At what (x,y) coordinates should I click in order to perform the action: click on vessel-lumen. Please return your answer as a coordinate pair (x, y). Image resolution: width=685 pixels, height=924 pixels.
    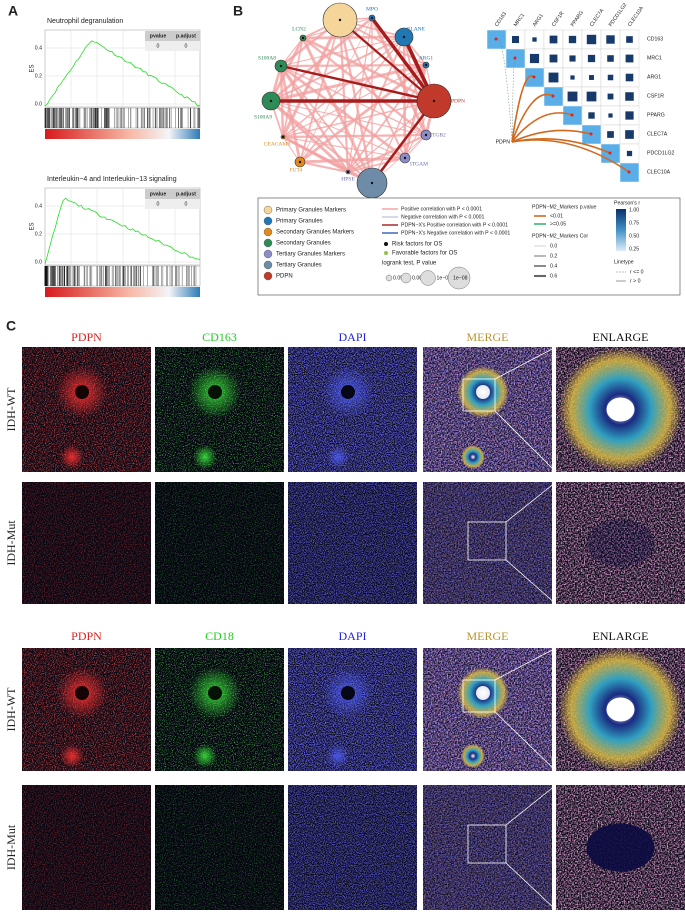
    Looking at the image, I should click on (620, 409).